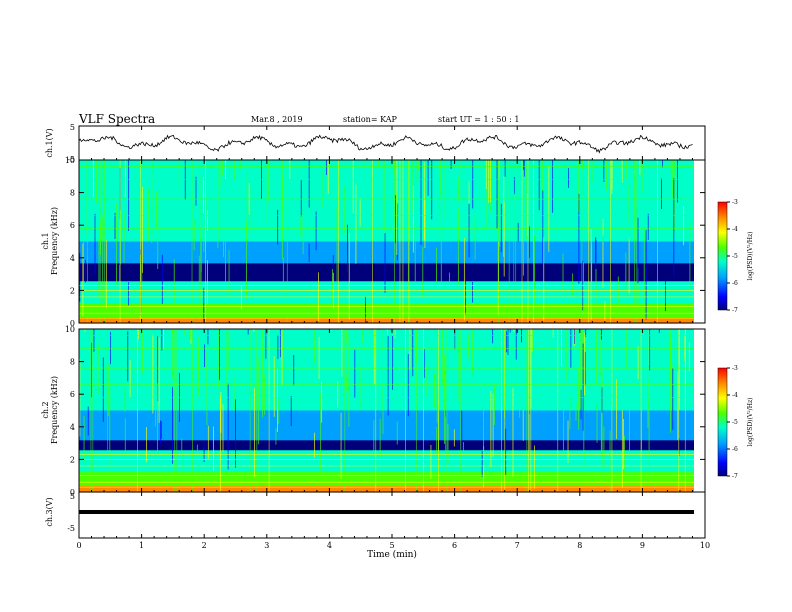 This screenshot has height=612, width=792. What do you see at coordinates (722, 256) in the screenshot?
I see `ch1-colorbar-gradient` at bounding box center [722, 256].